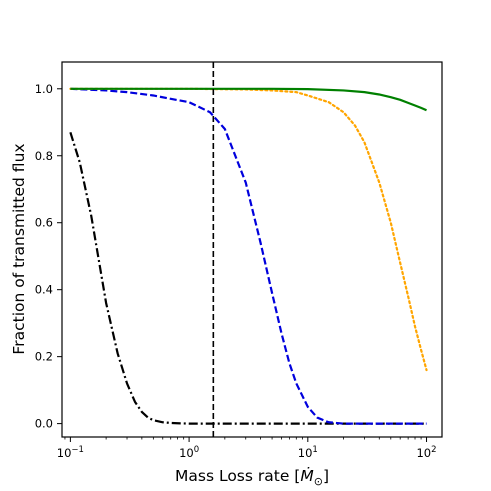 The height and width of the screenshot is (491, 491). What do you see at coordinates (426, 452) in the screenshot?
I see `x-tick-label: 10²` at bounding box center [426, 452].